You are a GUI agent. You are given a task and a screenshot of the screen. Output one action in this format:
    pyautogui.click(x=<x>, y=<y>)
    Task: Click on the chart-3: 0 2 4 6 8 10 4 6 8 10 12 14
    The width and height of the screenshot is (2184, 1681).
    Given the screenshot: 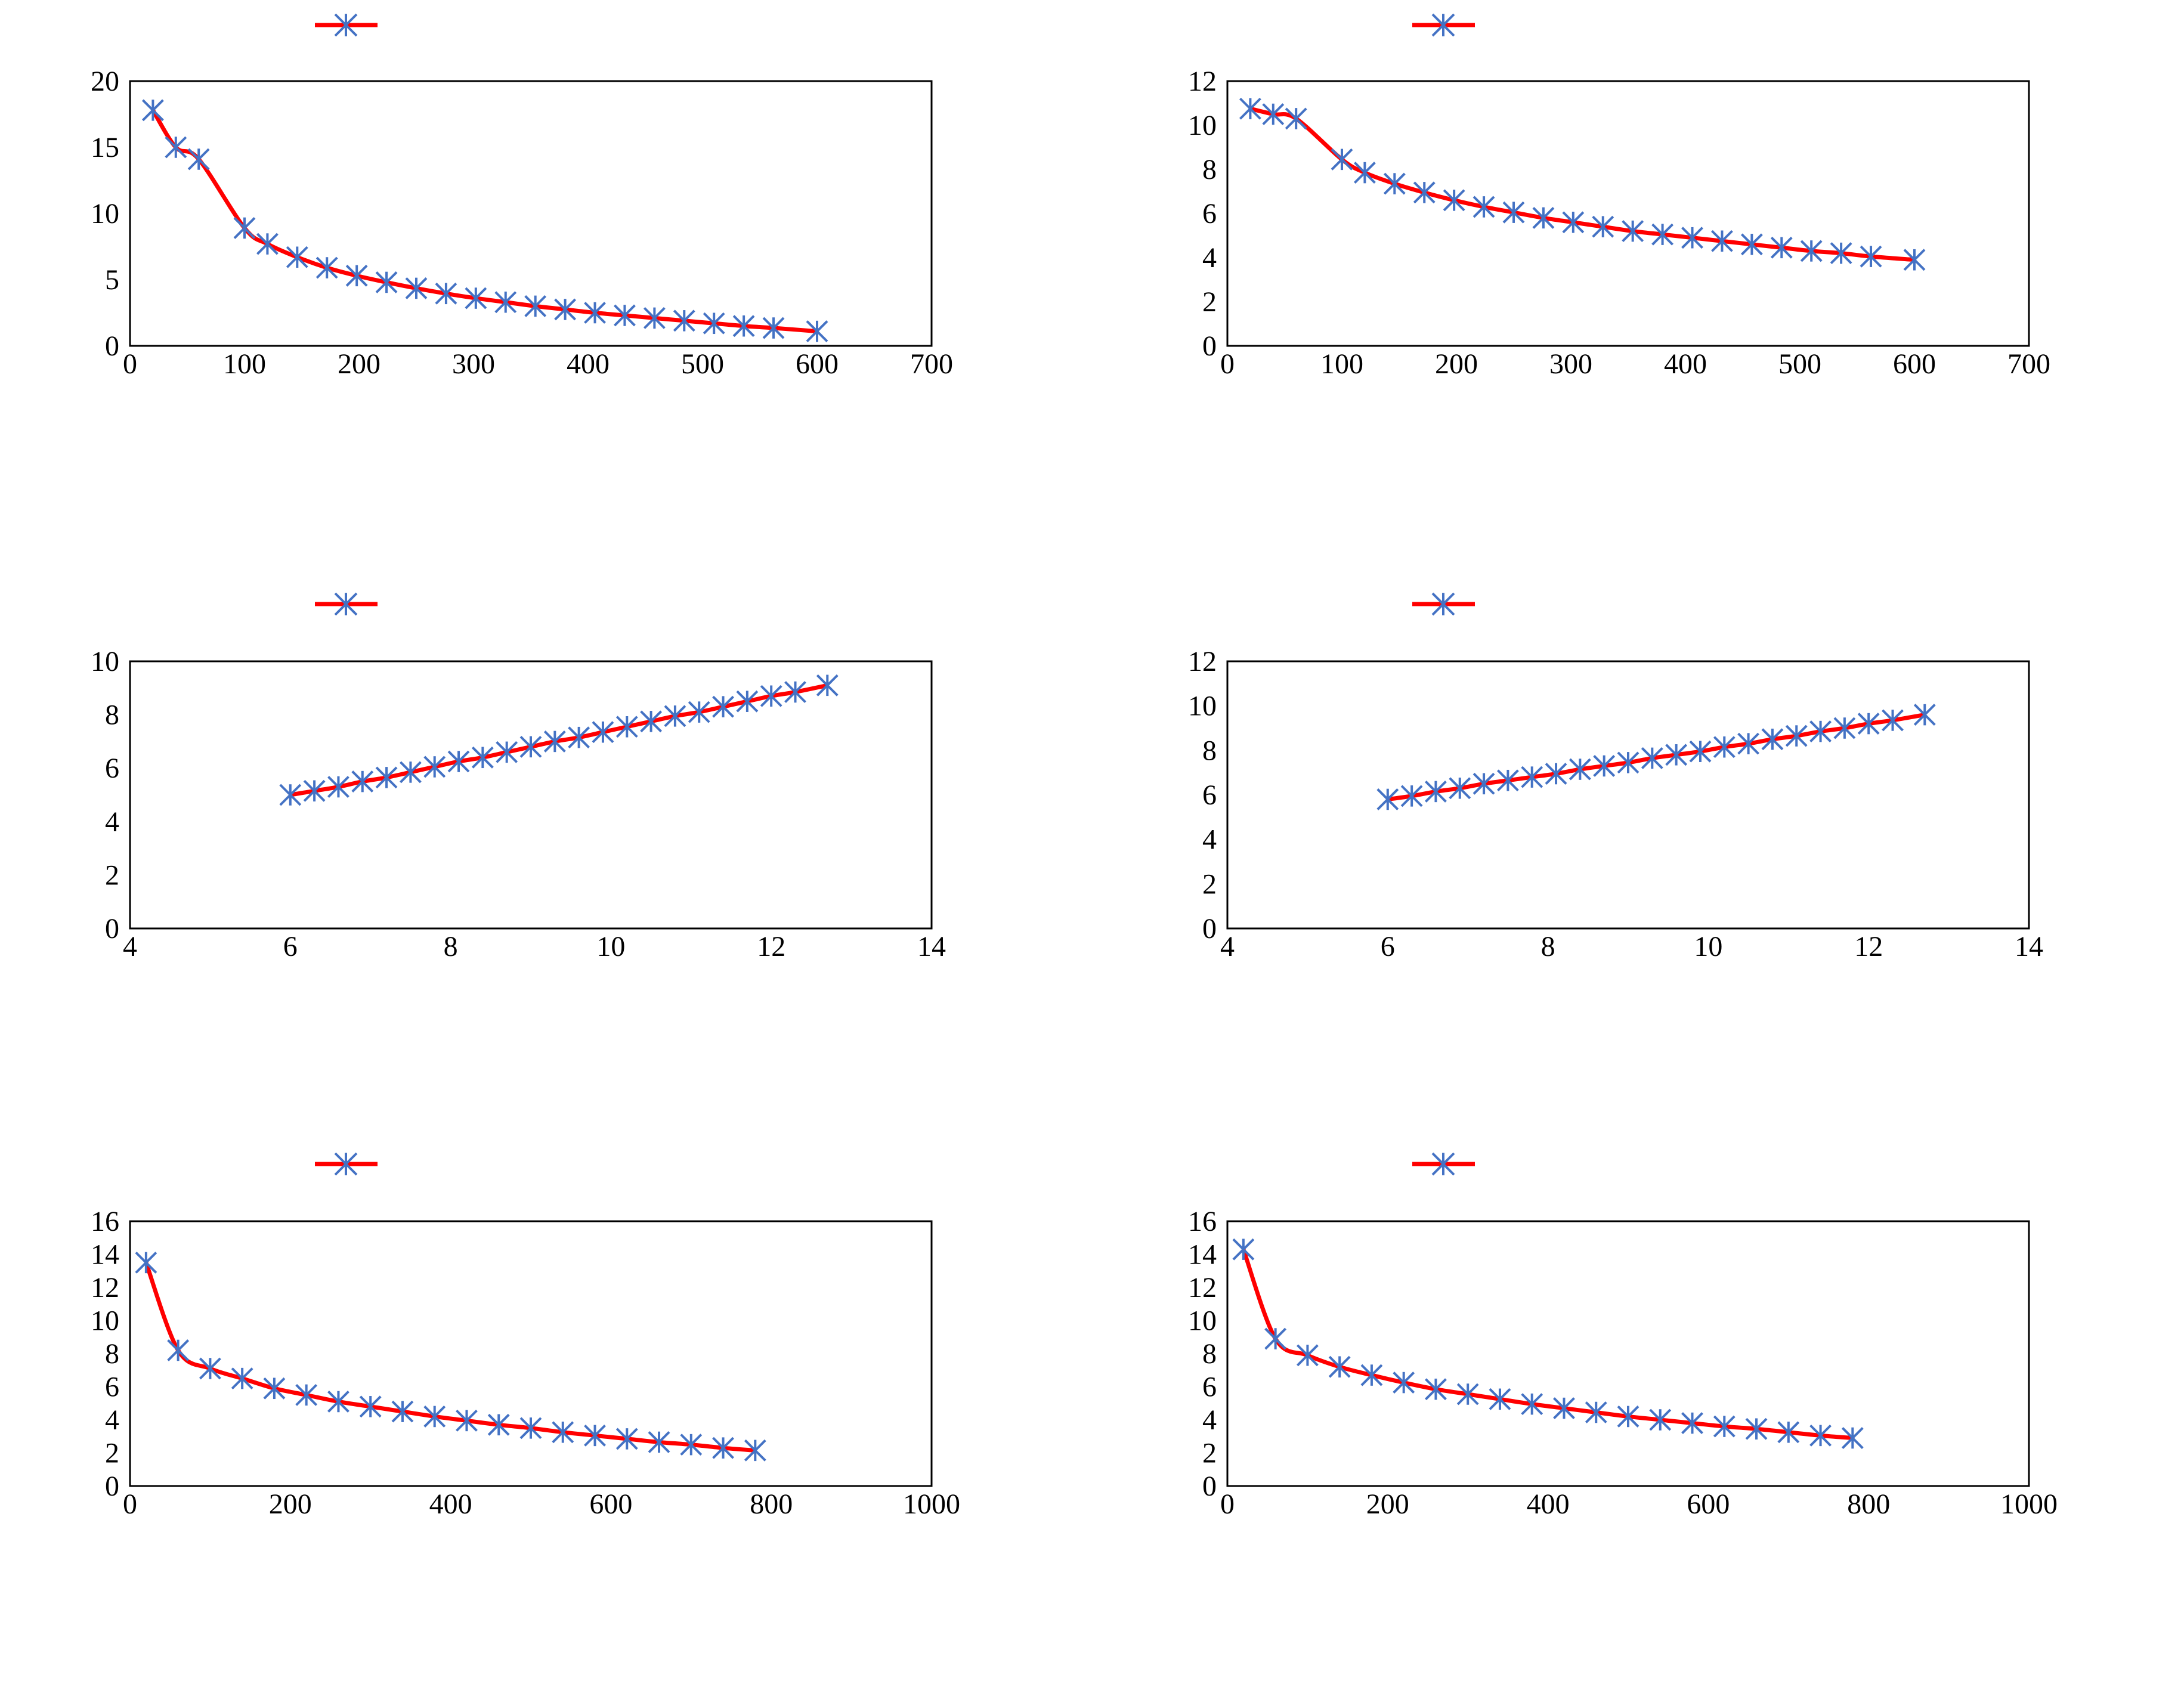 What is the action you would take?
    pyautogui.click(x=518, y=777)
    